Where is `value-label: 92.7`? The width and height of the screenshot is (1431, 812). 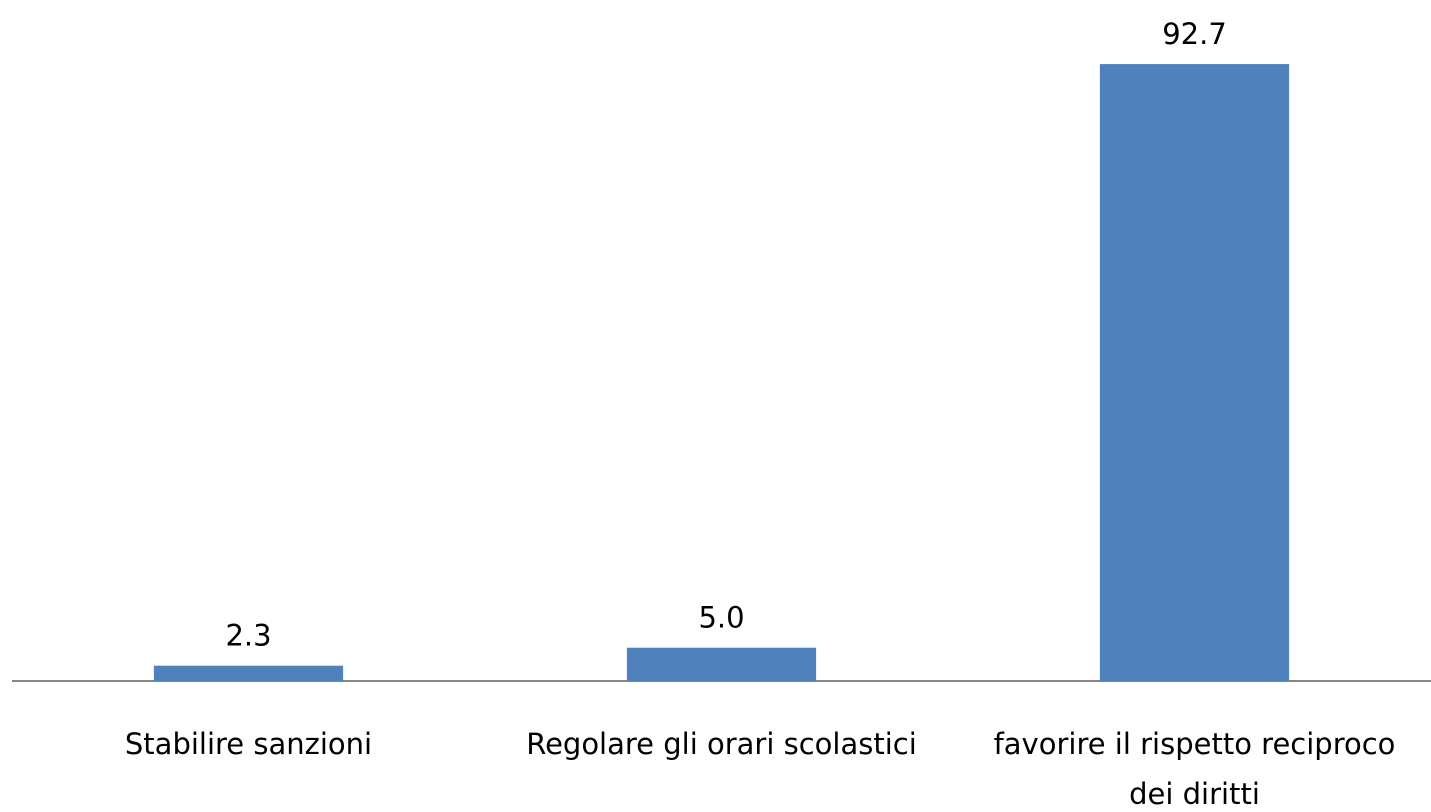
value-label: 92.7 is located at coordinates (1194, 34).